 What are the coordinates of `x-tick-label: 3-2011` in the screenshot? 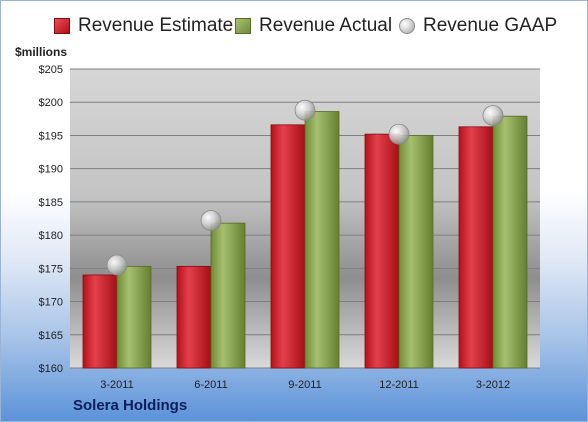 It's located at (116, 385).